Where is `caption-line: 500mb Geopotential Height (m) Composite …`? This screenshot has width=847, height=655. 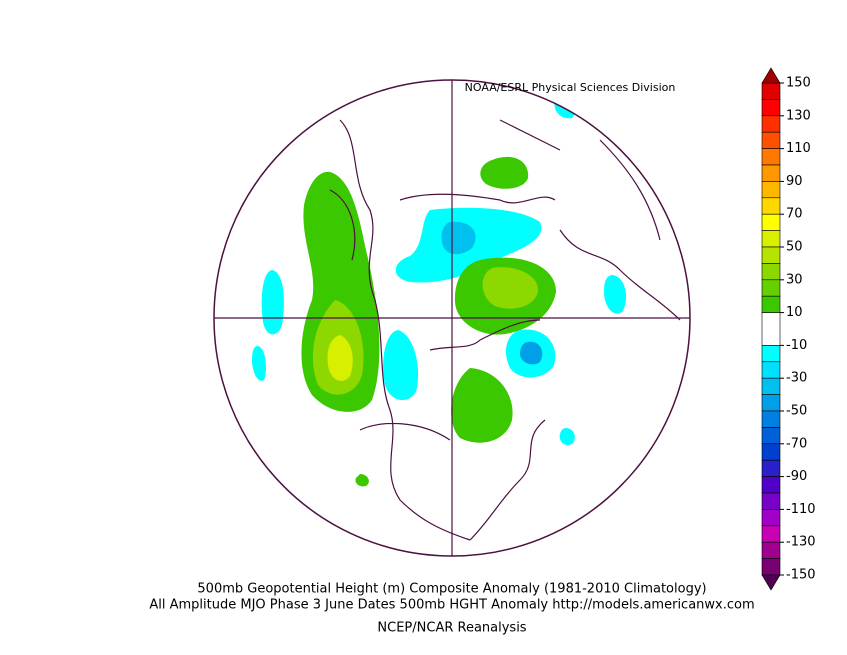 caption-line: 500mb Geopotential Height (m) Composite … is located at coordinates (451, 589).